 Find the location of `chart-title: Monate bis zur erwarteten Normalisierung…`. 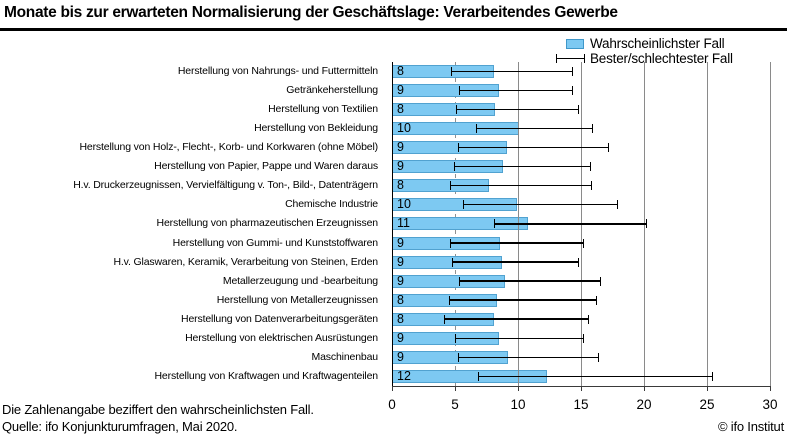

chart-title: Monate bis zur erwarteten Normalisierung… is located at coordinates (311, 12).